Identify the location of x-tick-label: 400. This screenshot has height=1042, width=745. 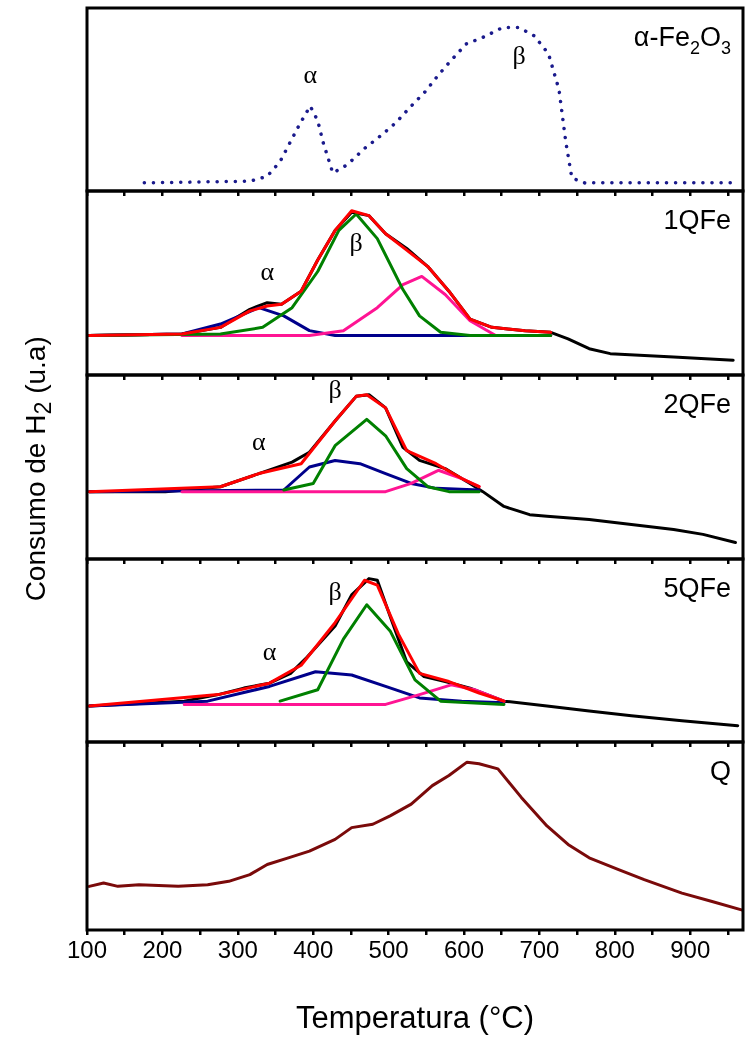
(313, 950).